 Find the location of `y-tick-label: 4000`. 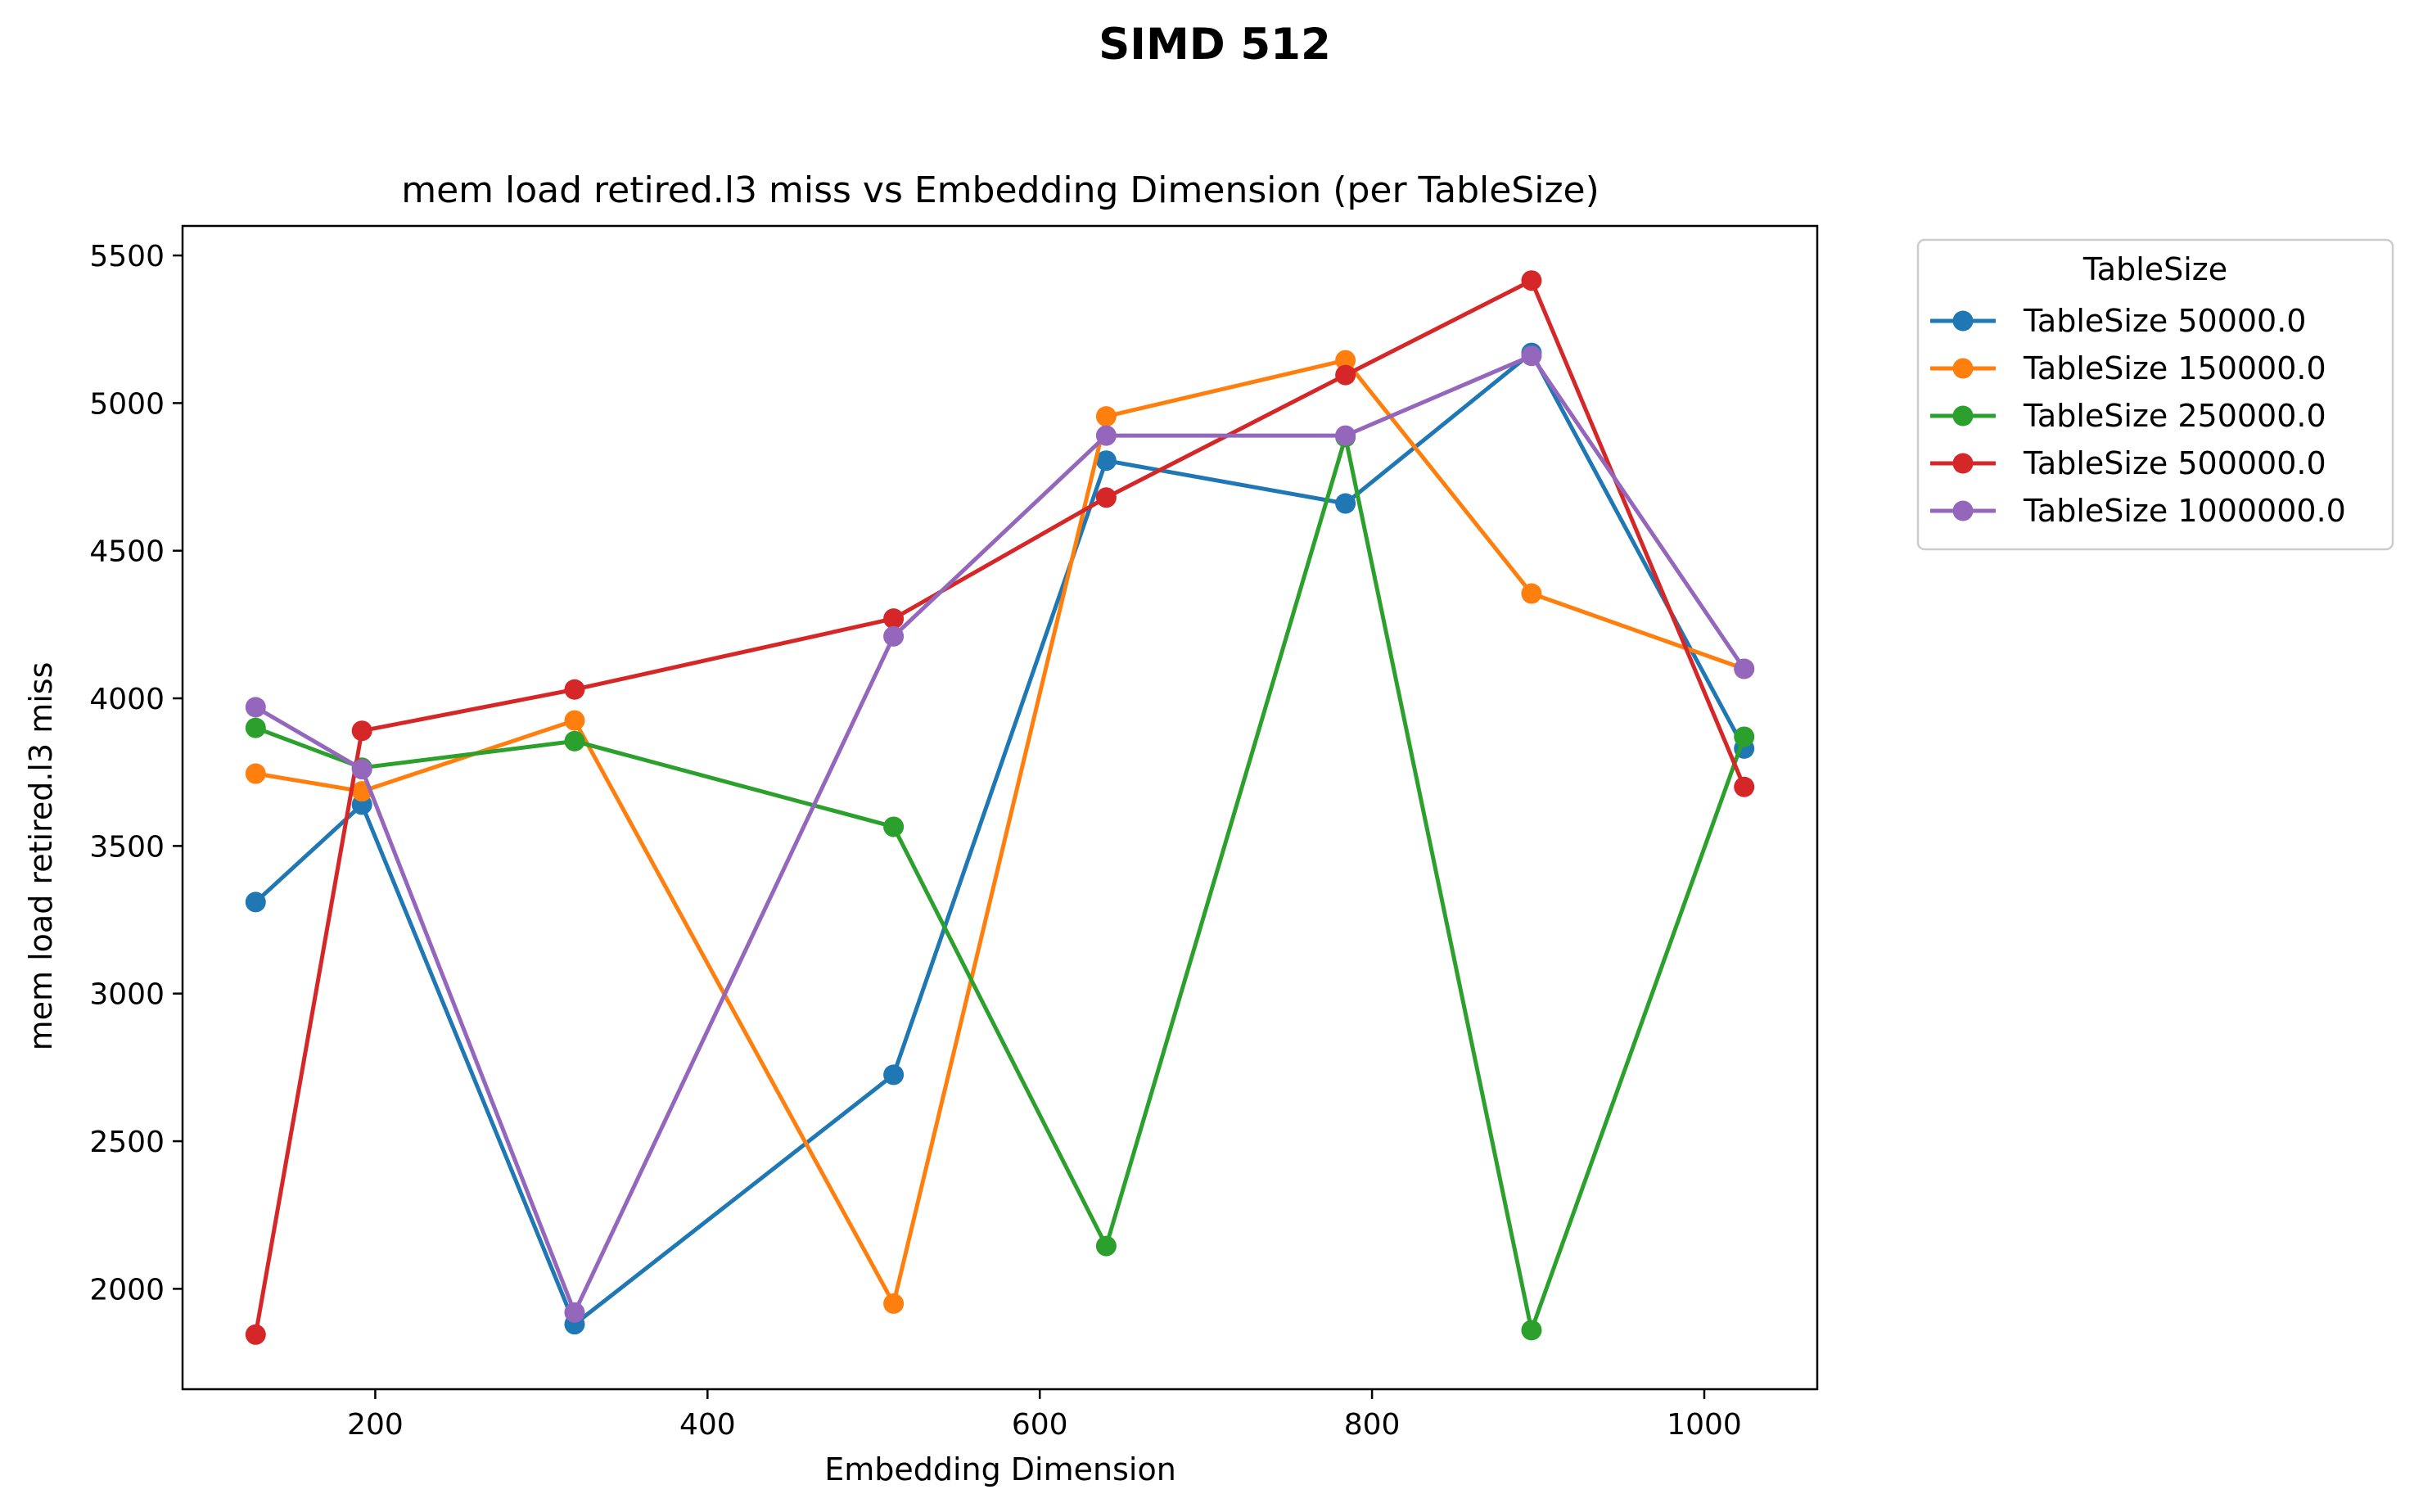

y-tick-label: 4000 is located at coordinates (127, 699).